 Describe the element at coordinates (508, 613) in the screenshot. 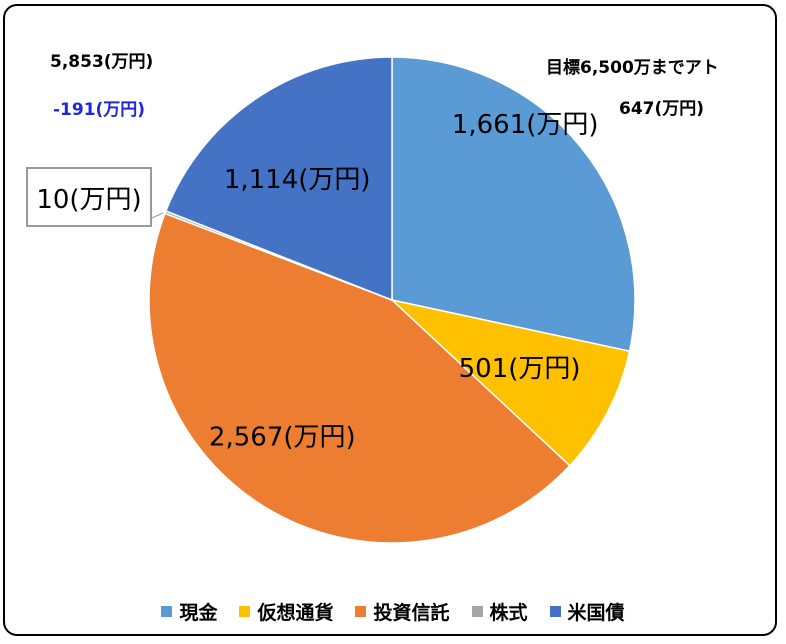

I see `legend-label: 株式` at that location.